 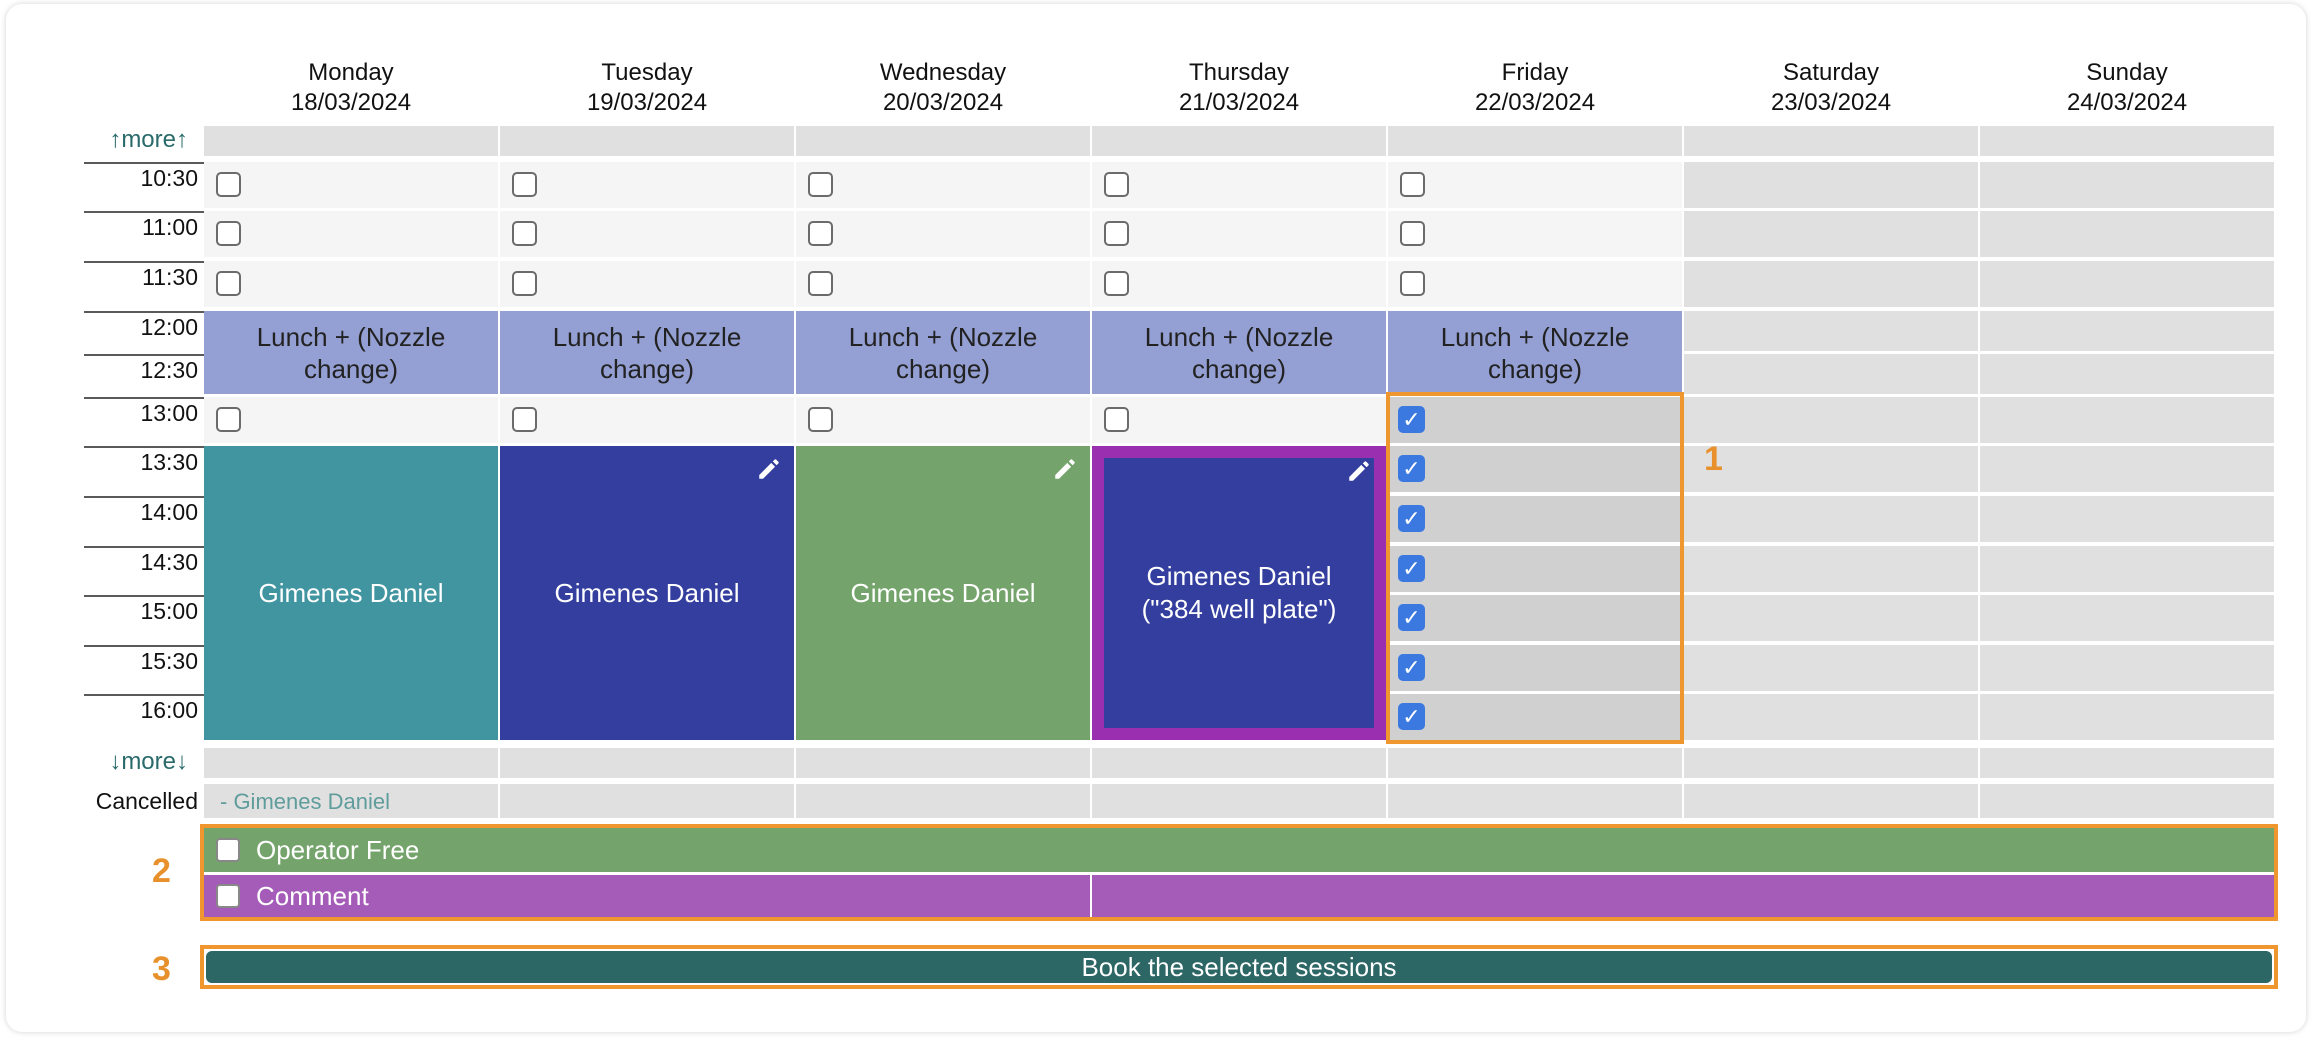 What do you see at coordinates (148, 139) in the screenshot?
I see `more-earlier-link: ↑more↑` at bounding box center [148, 139].